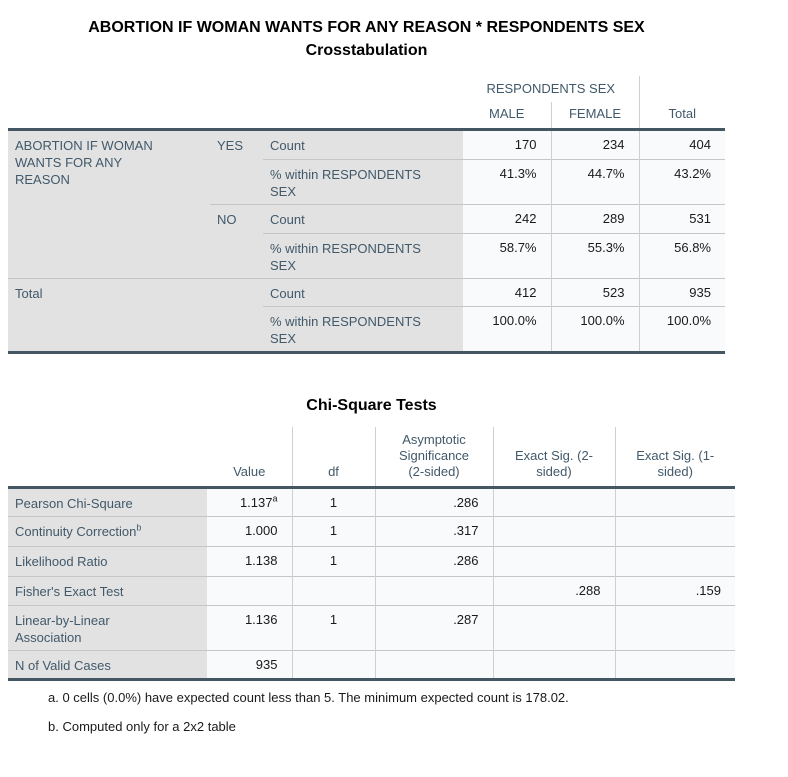 The width and height of the screenshot is (788, 777). I want to click on cell-continuity-exact2, so click(553, 531).